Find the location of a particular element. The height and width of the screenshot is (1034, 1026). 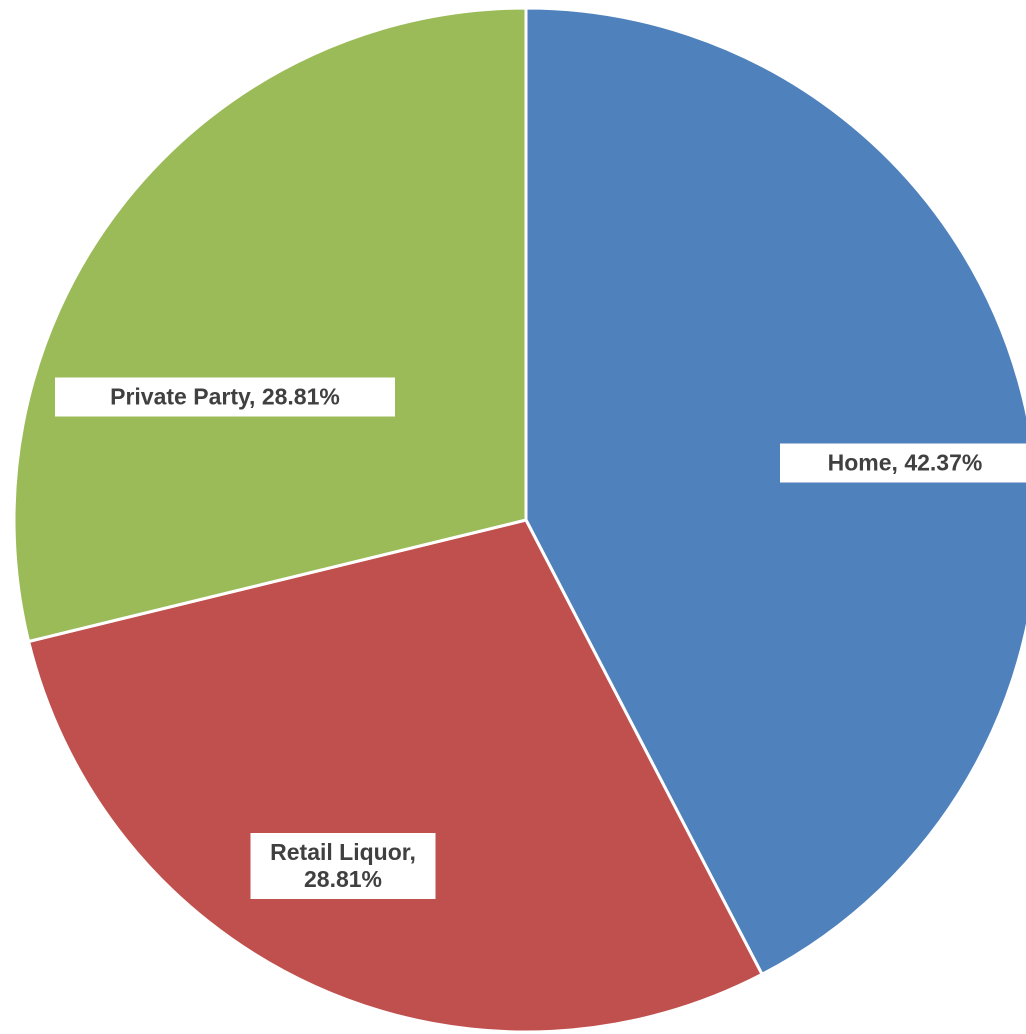

data-label: Home, 42.37% is located at coordinates (903, 463).